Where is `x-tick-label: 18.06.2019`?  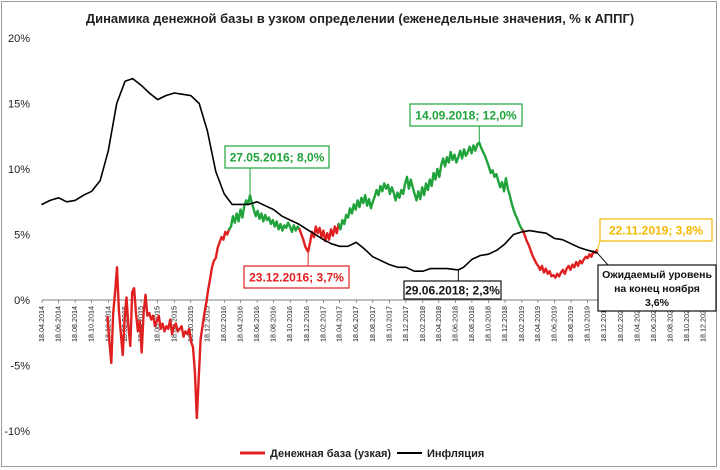 x-tick-label: 18.06.2019 is located at coordinates (553, 324).